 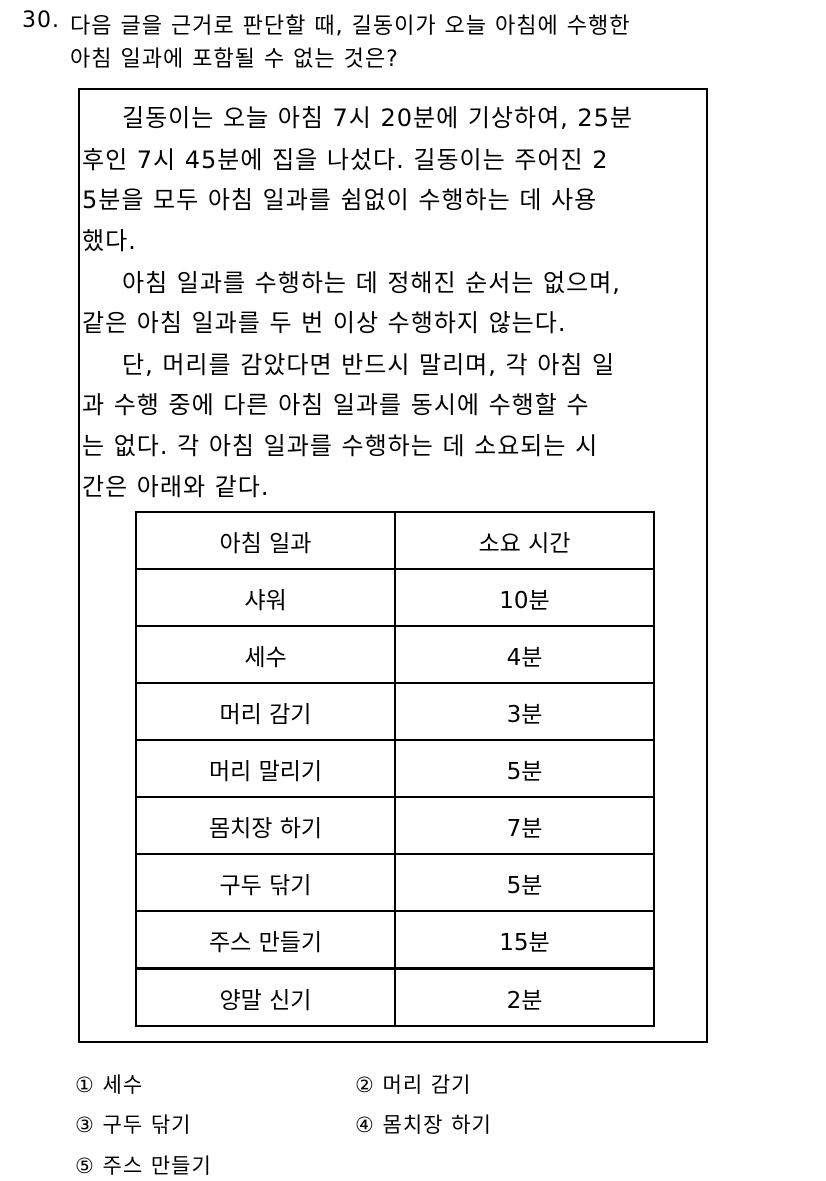 I want to click on cell: 10분, so click(x=524, y=597).